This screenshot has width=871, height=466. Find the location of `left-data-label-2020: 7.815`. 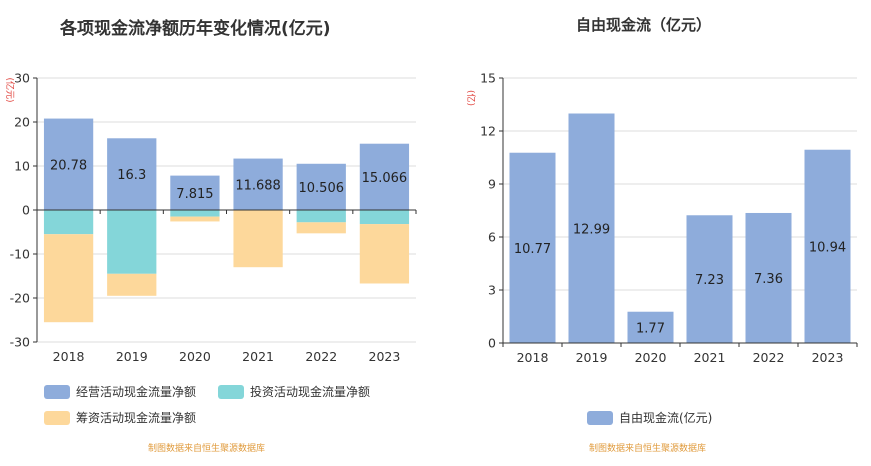

left-data-label-2020: 7.815 is located at coordinates (194, 194).